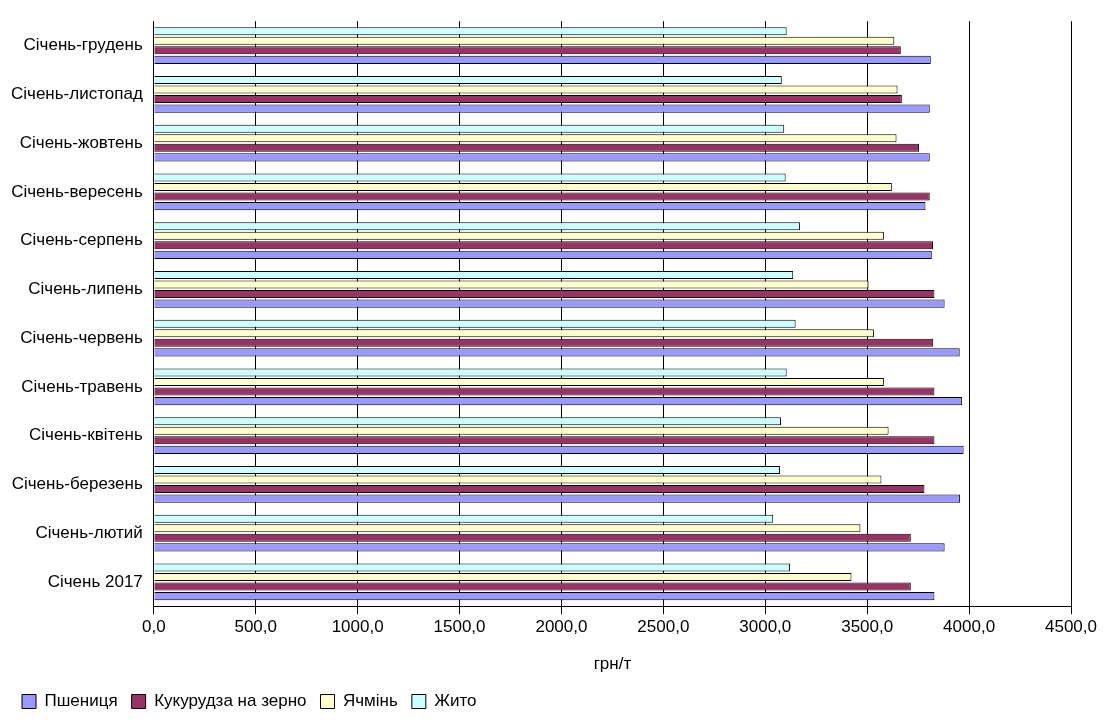 The height and width of the screenshot is (728, 1108). I want to click on x-tick-label: 4500,0, so click(1071, 627).